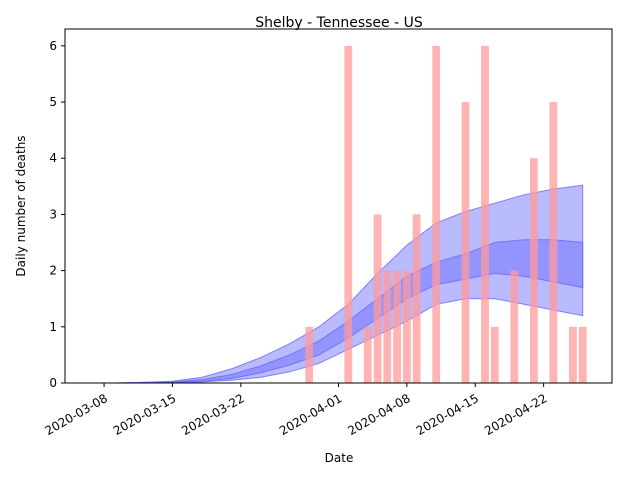 The width and height of the screenshot is (640, 480). Describe the element at coordinates (378, 414) in the screenshot. I see `x-tick-label: 2020-04-08` at that location.